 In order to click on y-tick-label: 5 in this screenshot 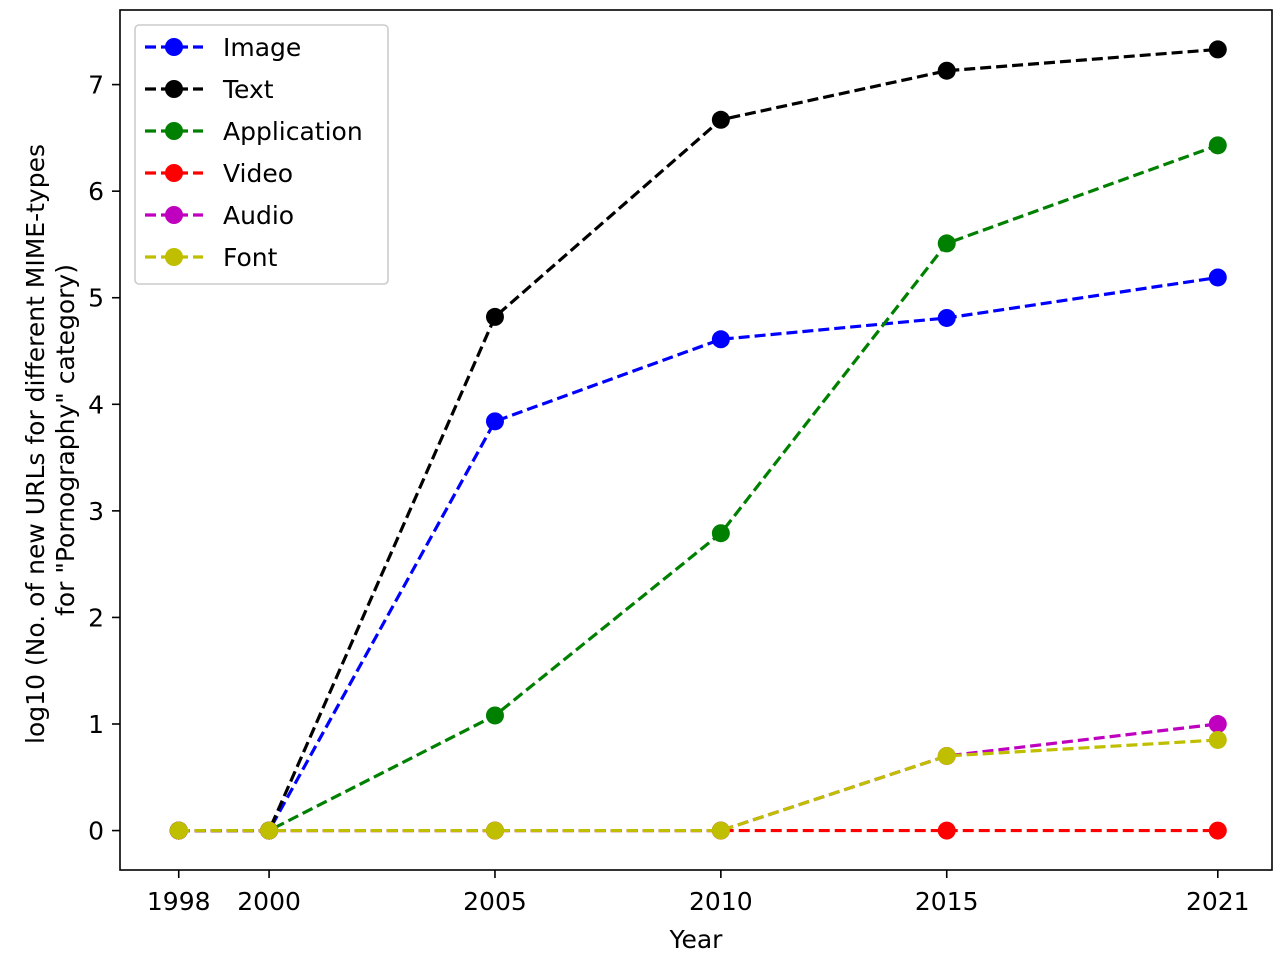, I will do `click(96, 298)`.